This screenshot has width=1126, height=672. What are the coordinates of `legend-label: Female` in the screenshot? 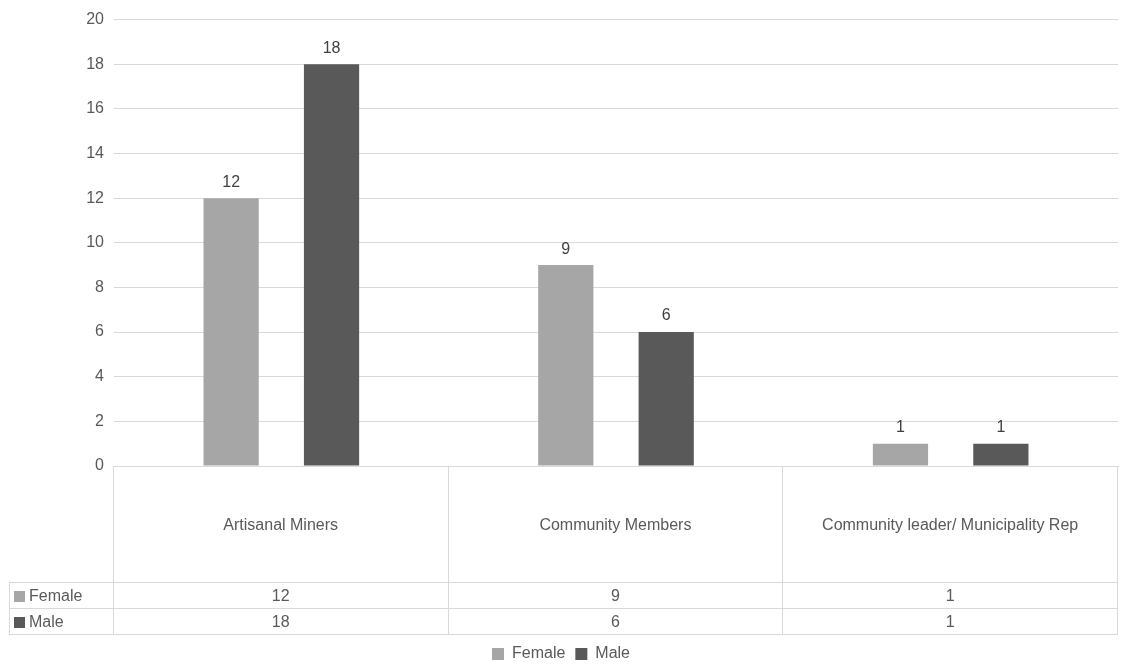 It's located at (61, 595).